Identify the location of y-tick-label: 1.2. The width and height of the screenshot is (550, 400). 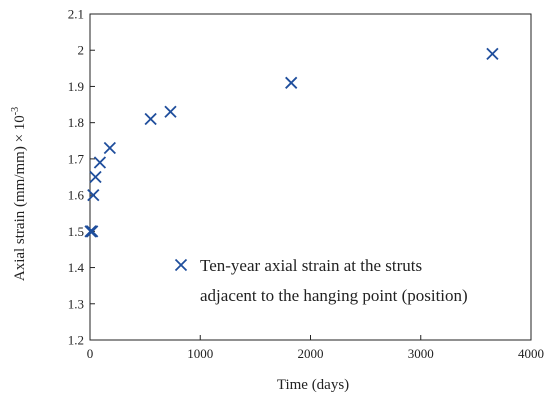
(76, 340).